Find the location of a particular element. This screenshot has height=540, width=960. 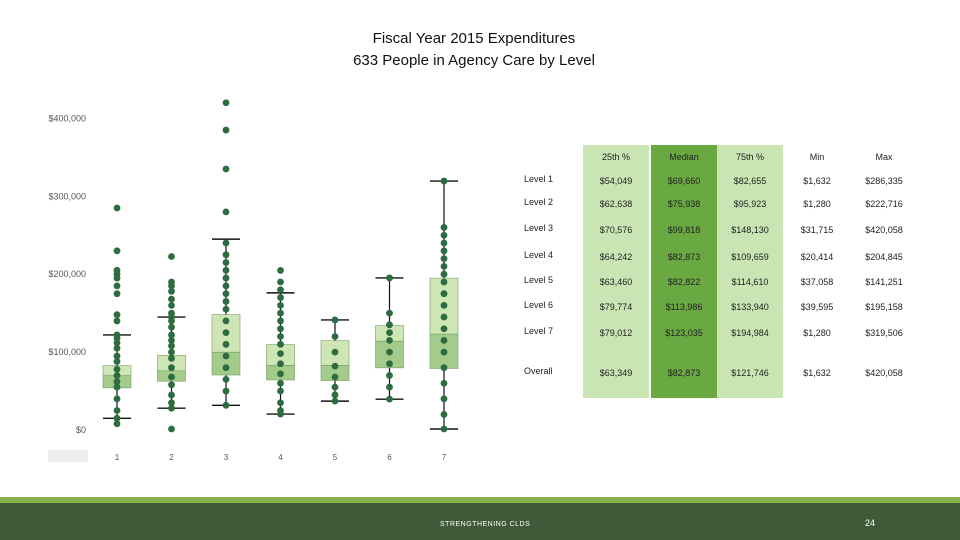

table-cell: $222,716 is located at coordinates (884, 204).